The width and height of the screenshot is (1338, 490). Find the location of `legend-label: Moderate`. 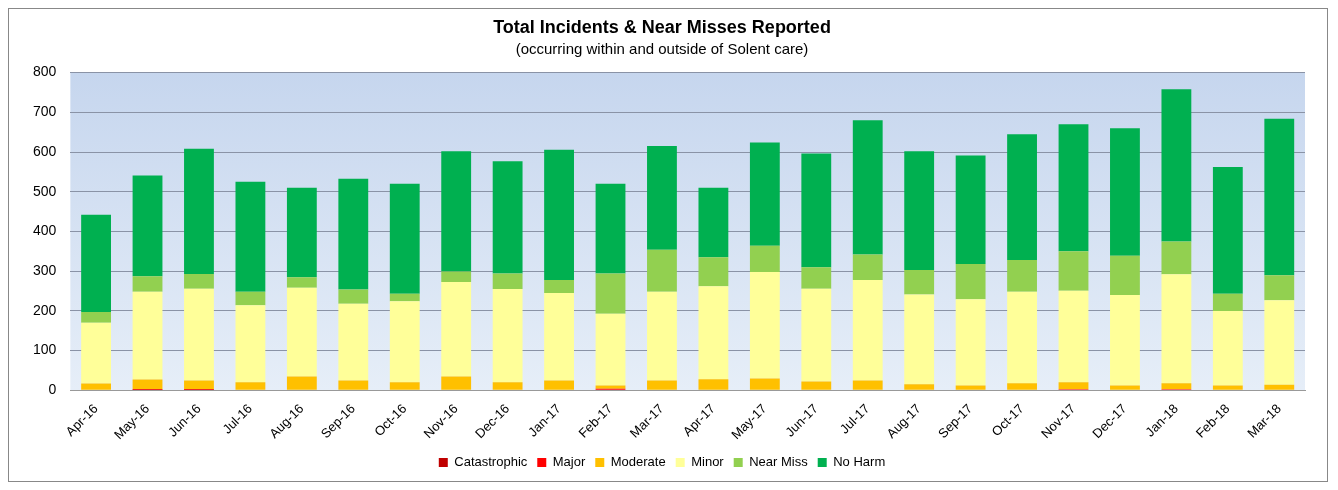

legend-label: Moderate is located at coordinates (638, 462).